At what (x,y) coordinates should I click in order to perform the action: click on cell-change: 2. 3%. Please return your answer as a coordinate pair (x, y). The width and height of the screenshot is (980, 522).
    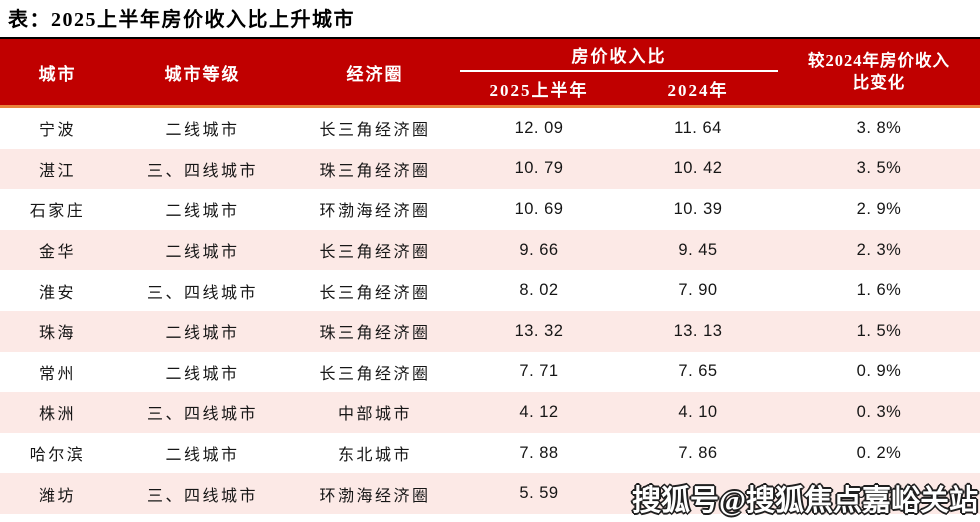
    Looking at the image, I should click on (879, 249).